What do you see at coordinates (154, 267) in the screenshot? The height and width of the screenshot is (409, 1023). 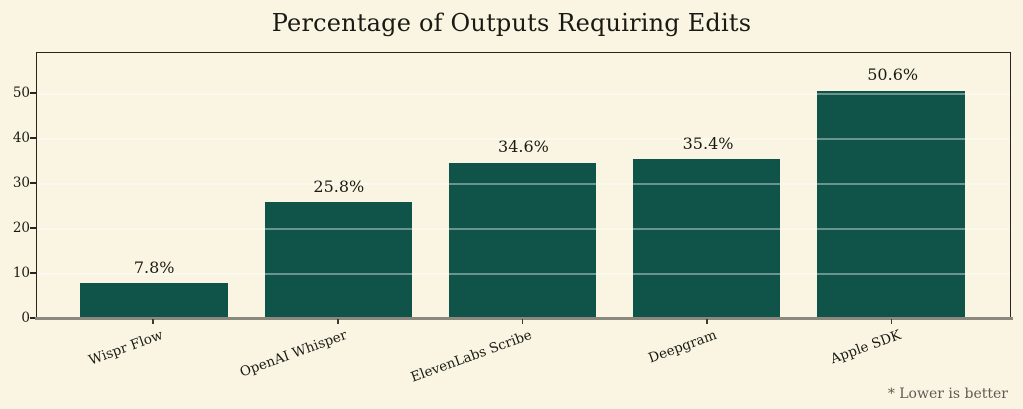 I see `value-label-0: 7.8%` at bounding box center [154, 267].